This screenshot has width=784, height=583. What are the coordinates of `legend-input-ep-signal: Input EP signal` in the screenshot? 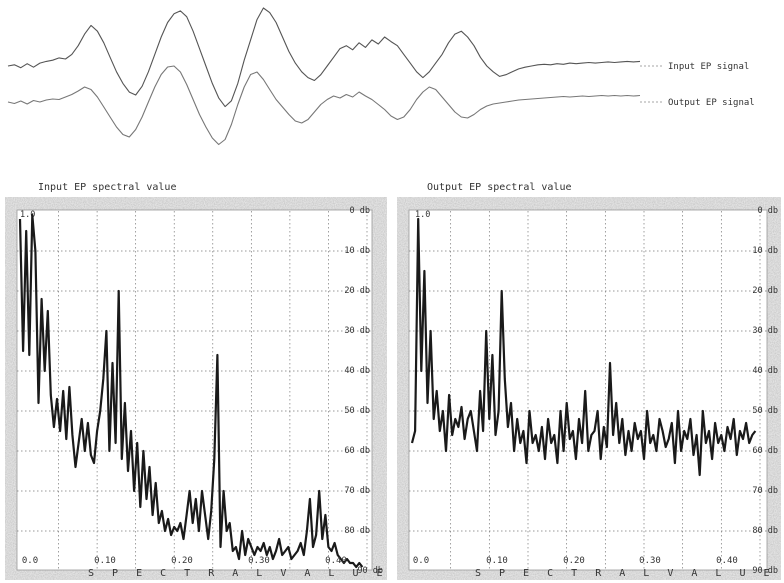 It's located at (708, 67).